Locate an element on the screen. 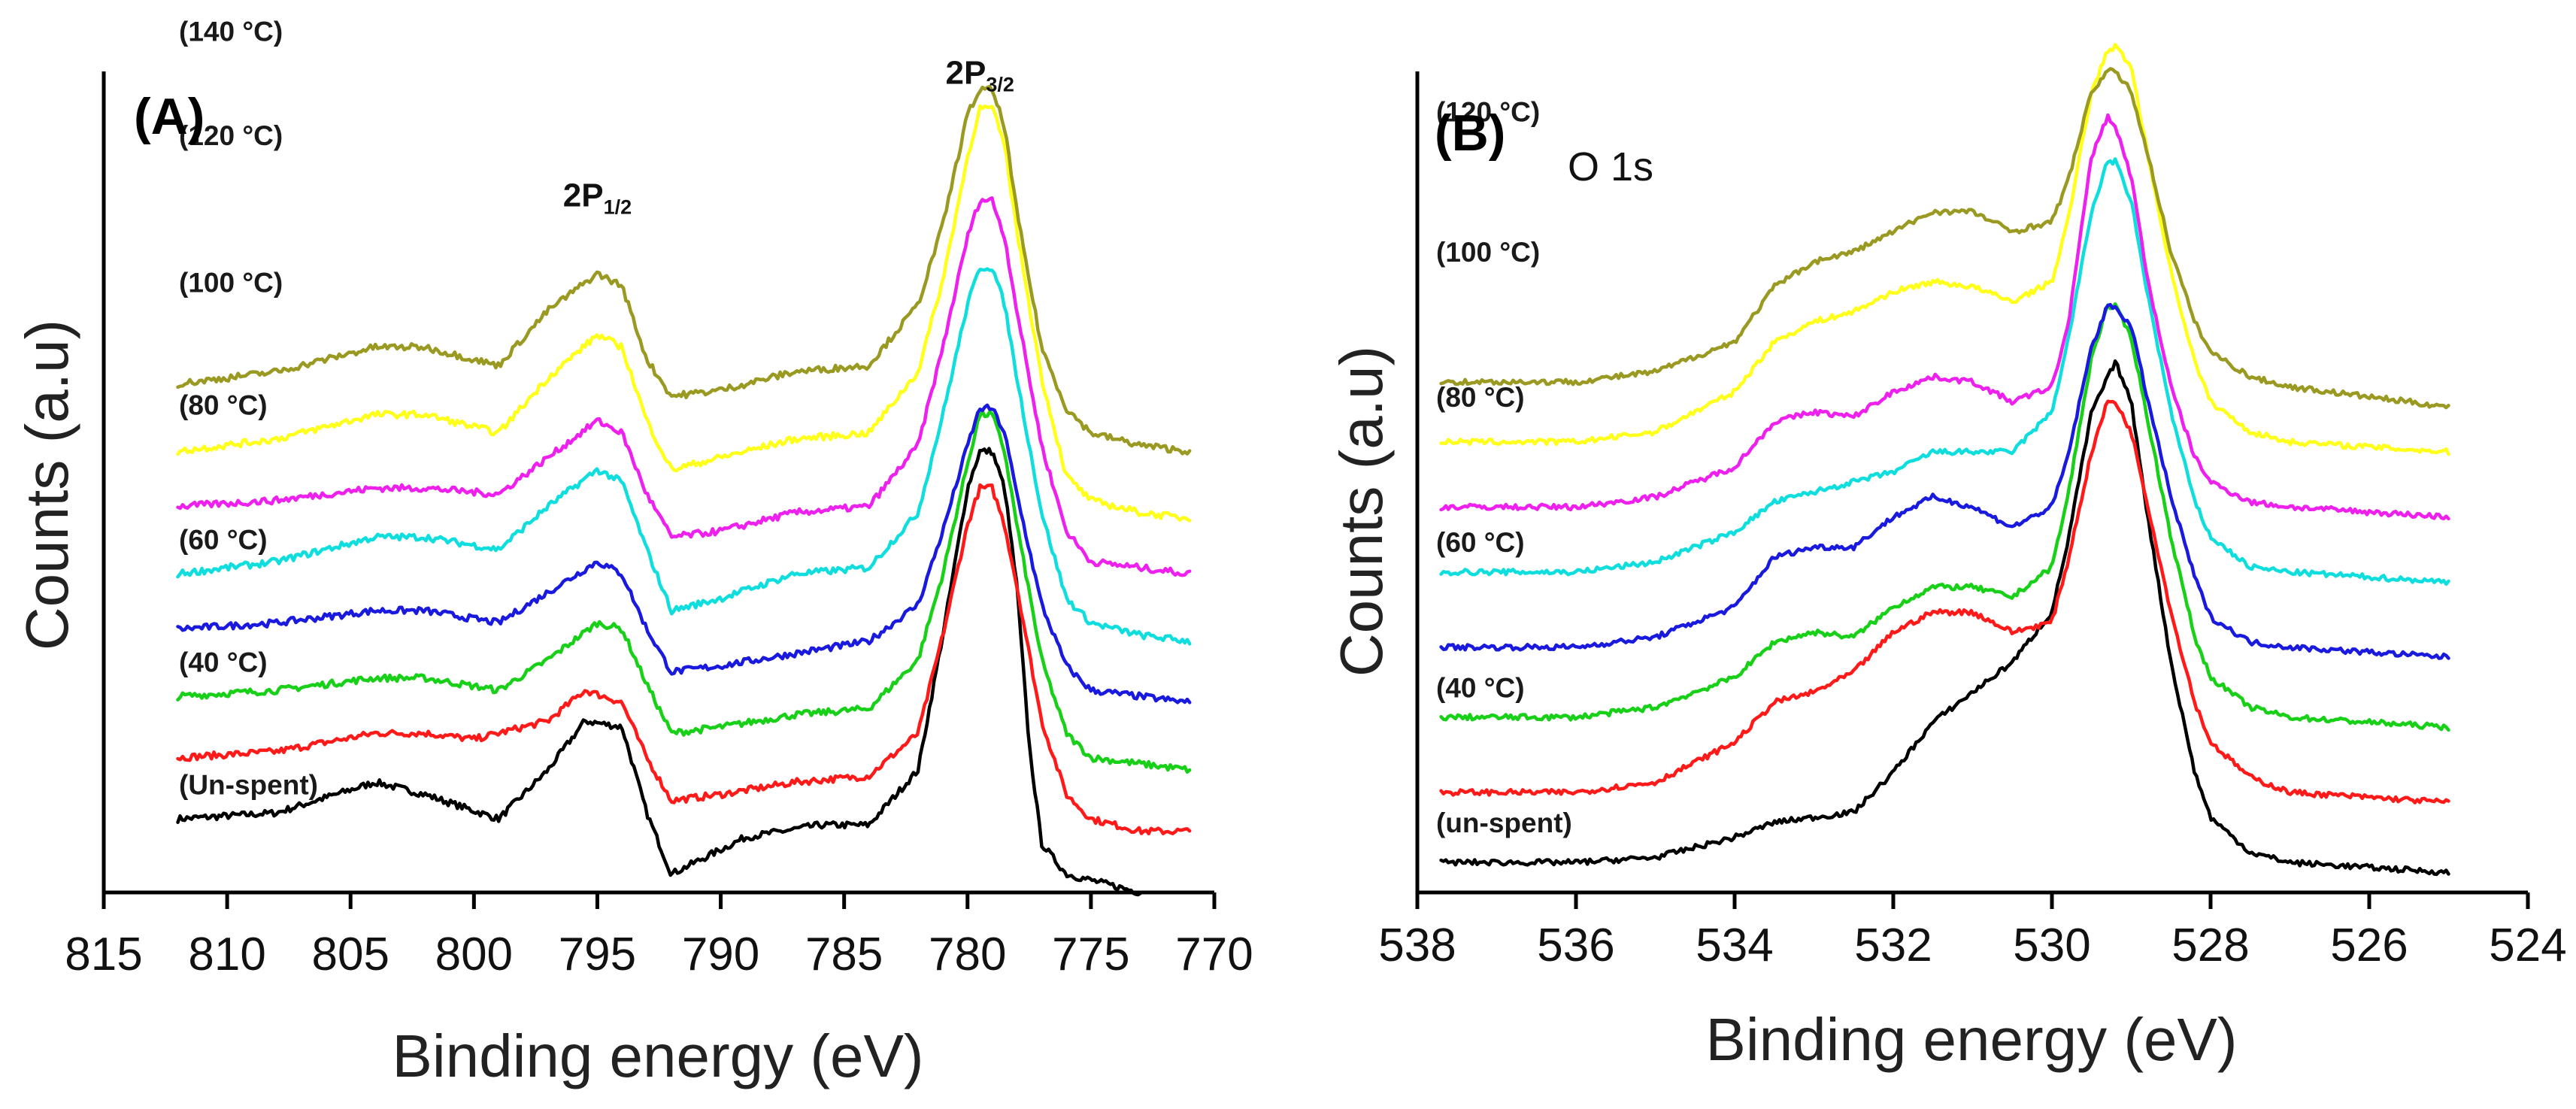  series-label: (Un-spent) is located at coordinates (248, 785).